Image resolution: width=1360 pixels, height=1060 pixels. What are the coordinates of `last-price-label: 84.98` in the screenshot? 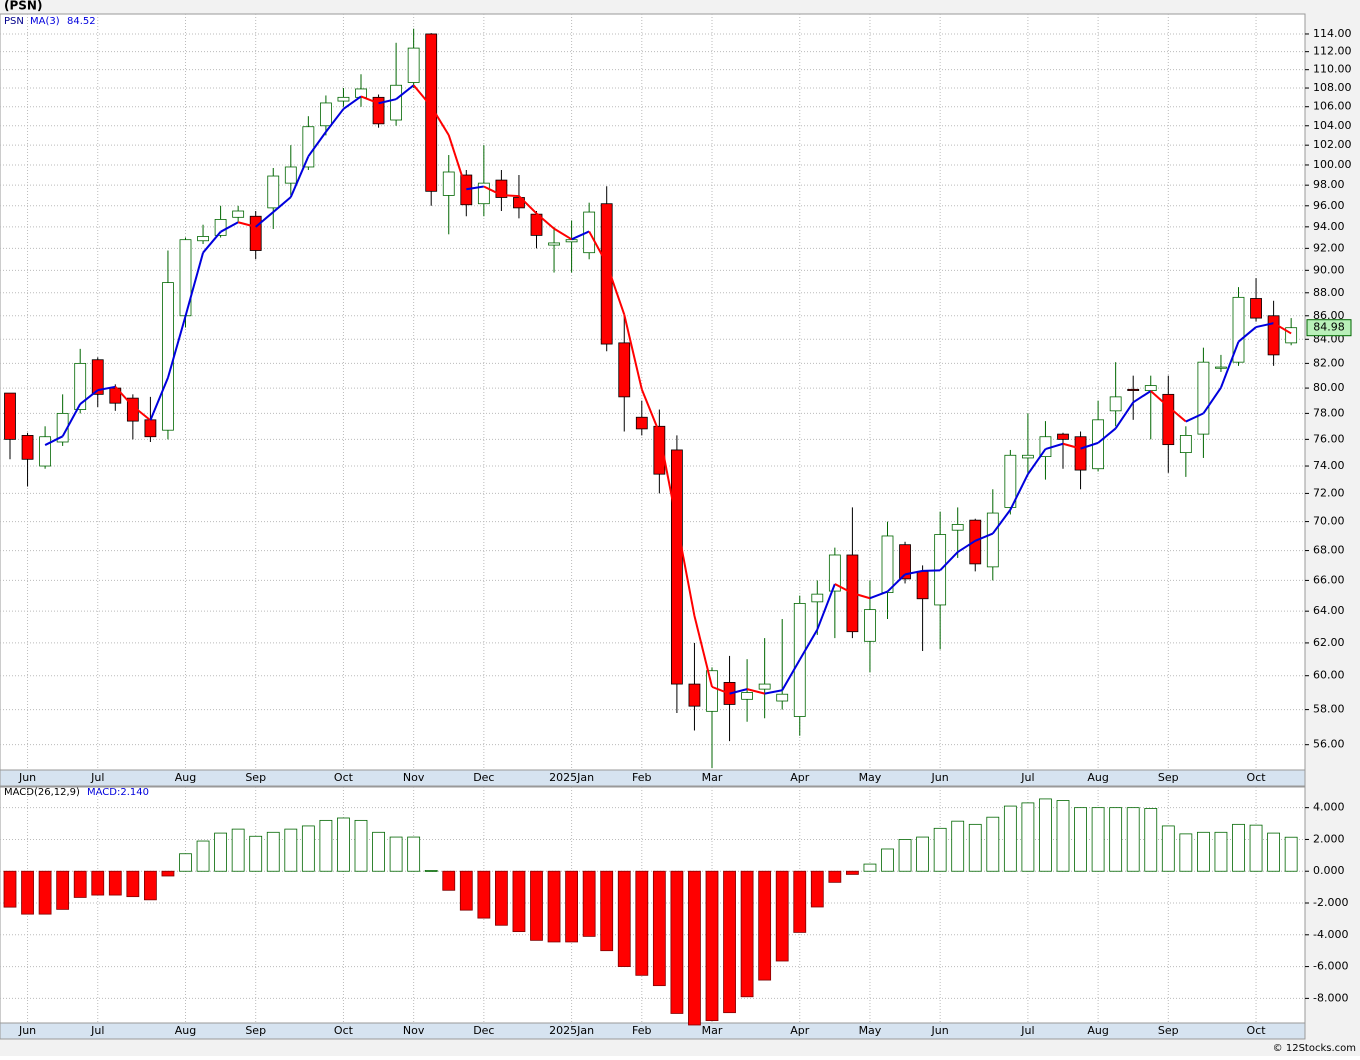 It's located at (1329, 327).